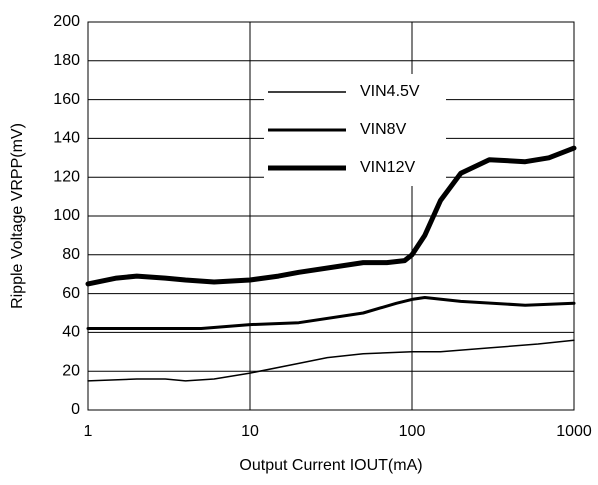 The height and width of the screenshot is (485, 598). Describe the element at coordinates (66, 60) in the screenshot. I see `y-tick-label: 180` at that location.